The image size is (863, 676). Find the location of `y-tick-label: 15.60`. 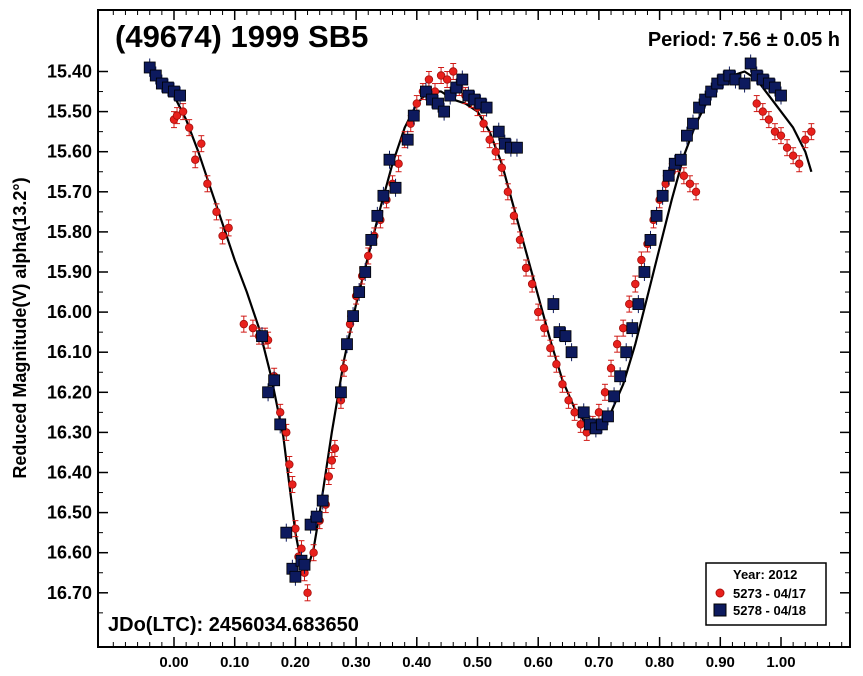

y-tick-label: 15.60 is located at coordinates (69, 152).